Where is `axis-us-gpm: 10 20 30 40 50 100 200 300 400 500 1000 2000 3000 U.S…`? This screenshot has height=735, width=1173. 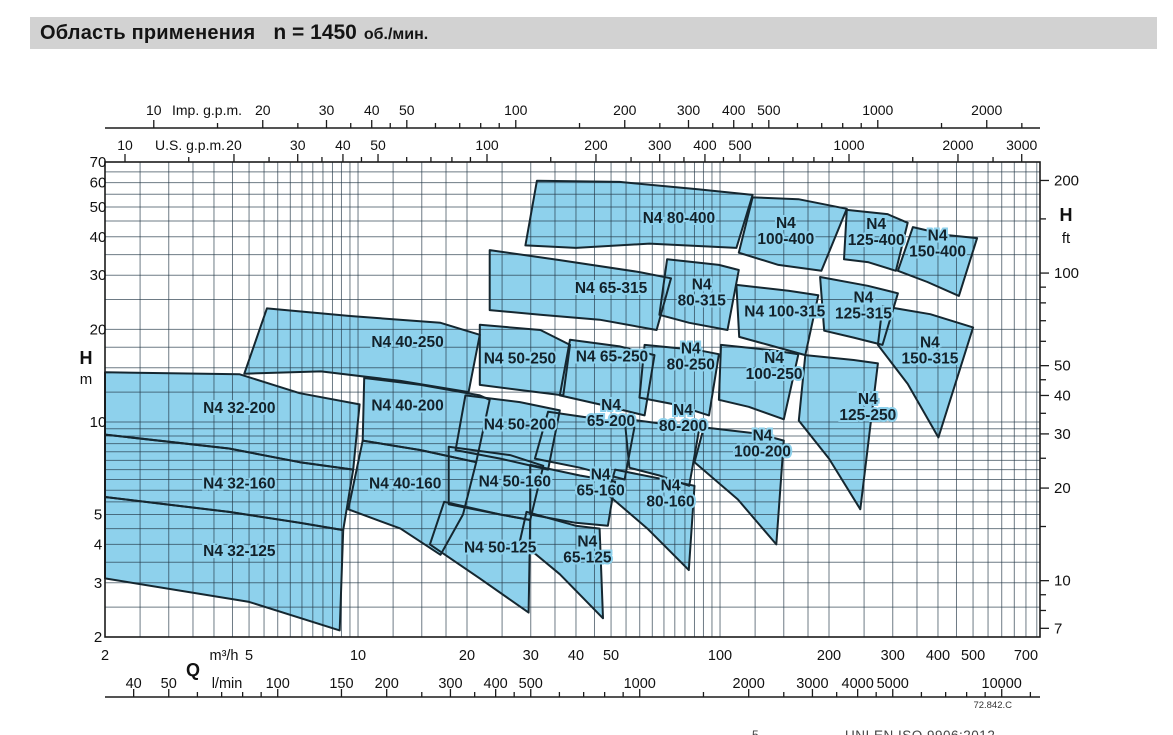 axis-us-gpm: 10 20 30 40 50 100 200 300 400 500 1000 2000 3000 U.S… is located at coordinates (577, 149).